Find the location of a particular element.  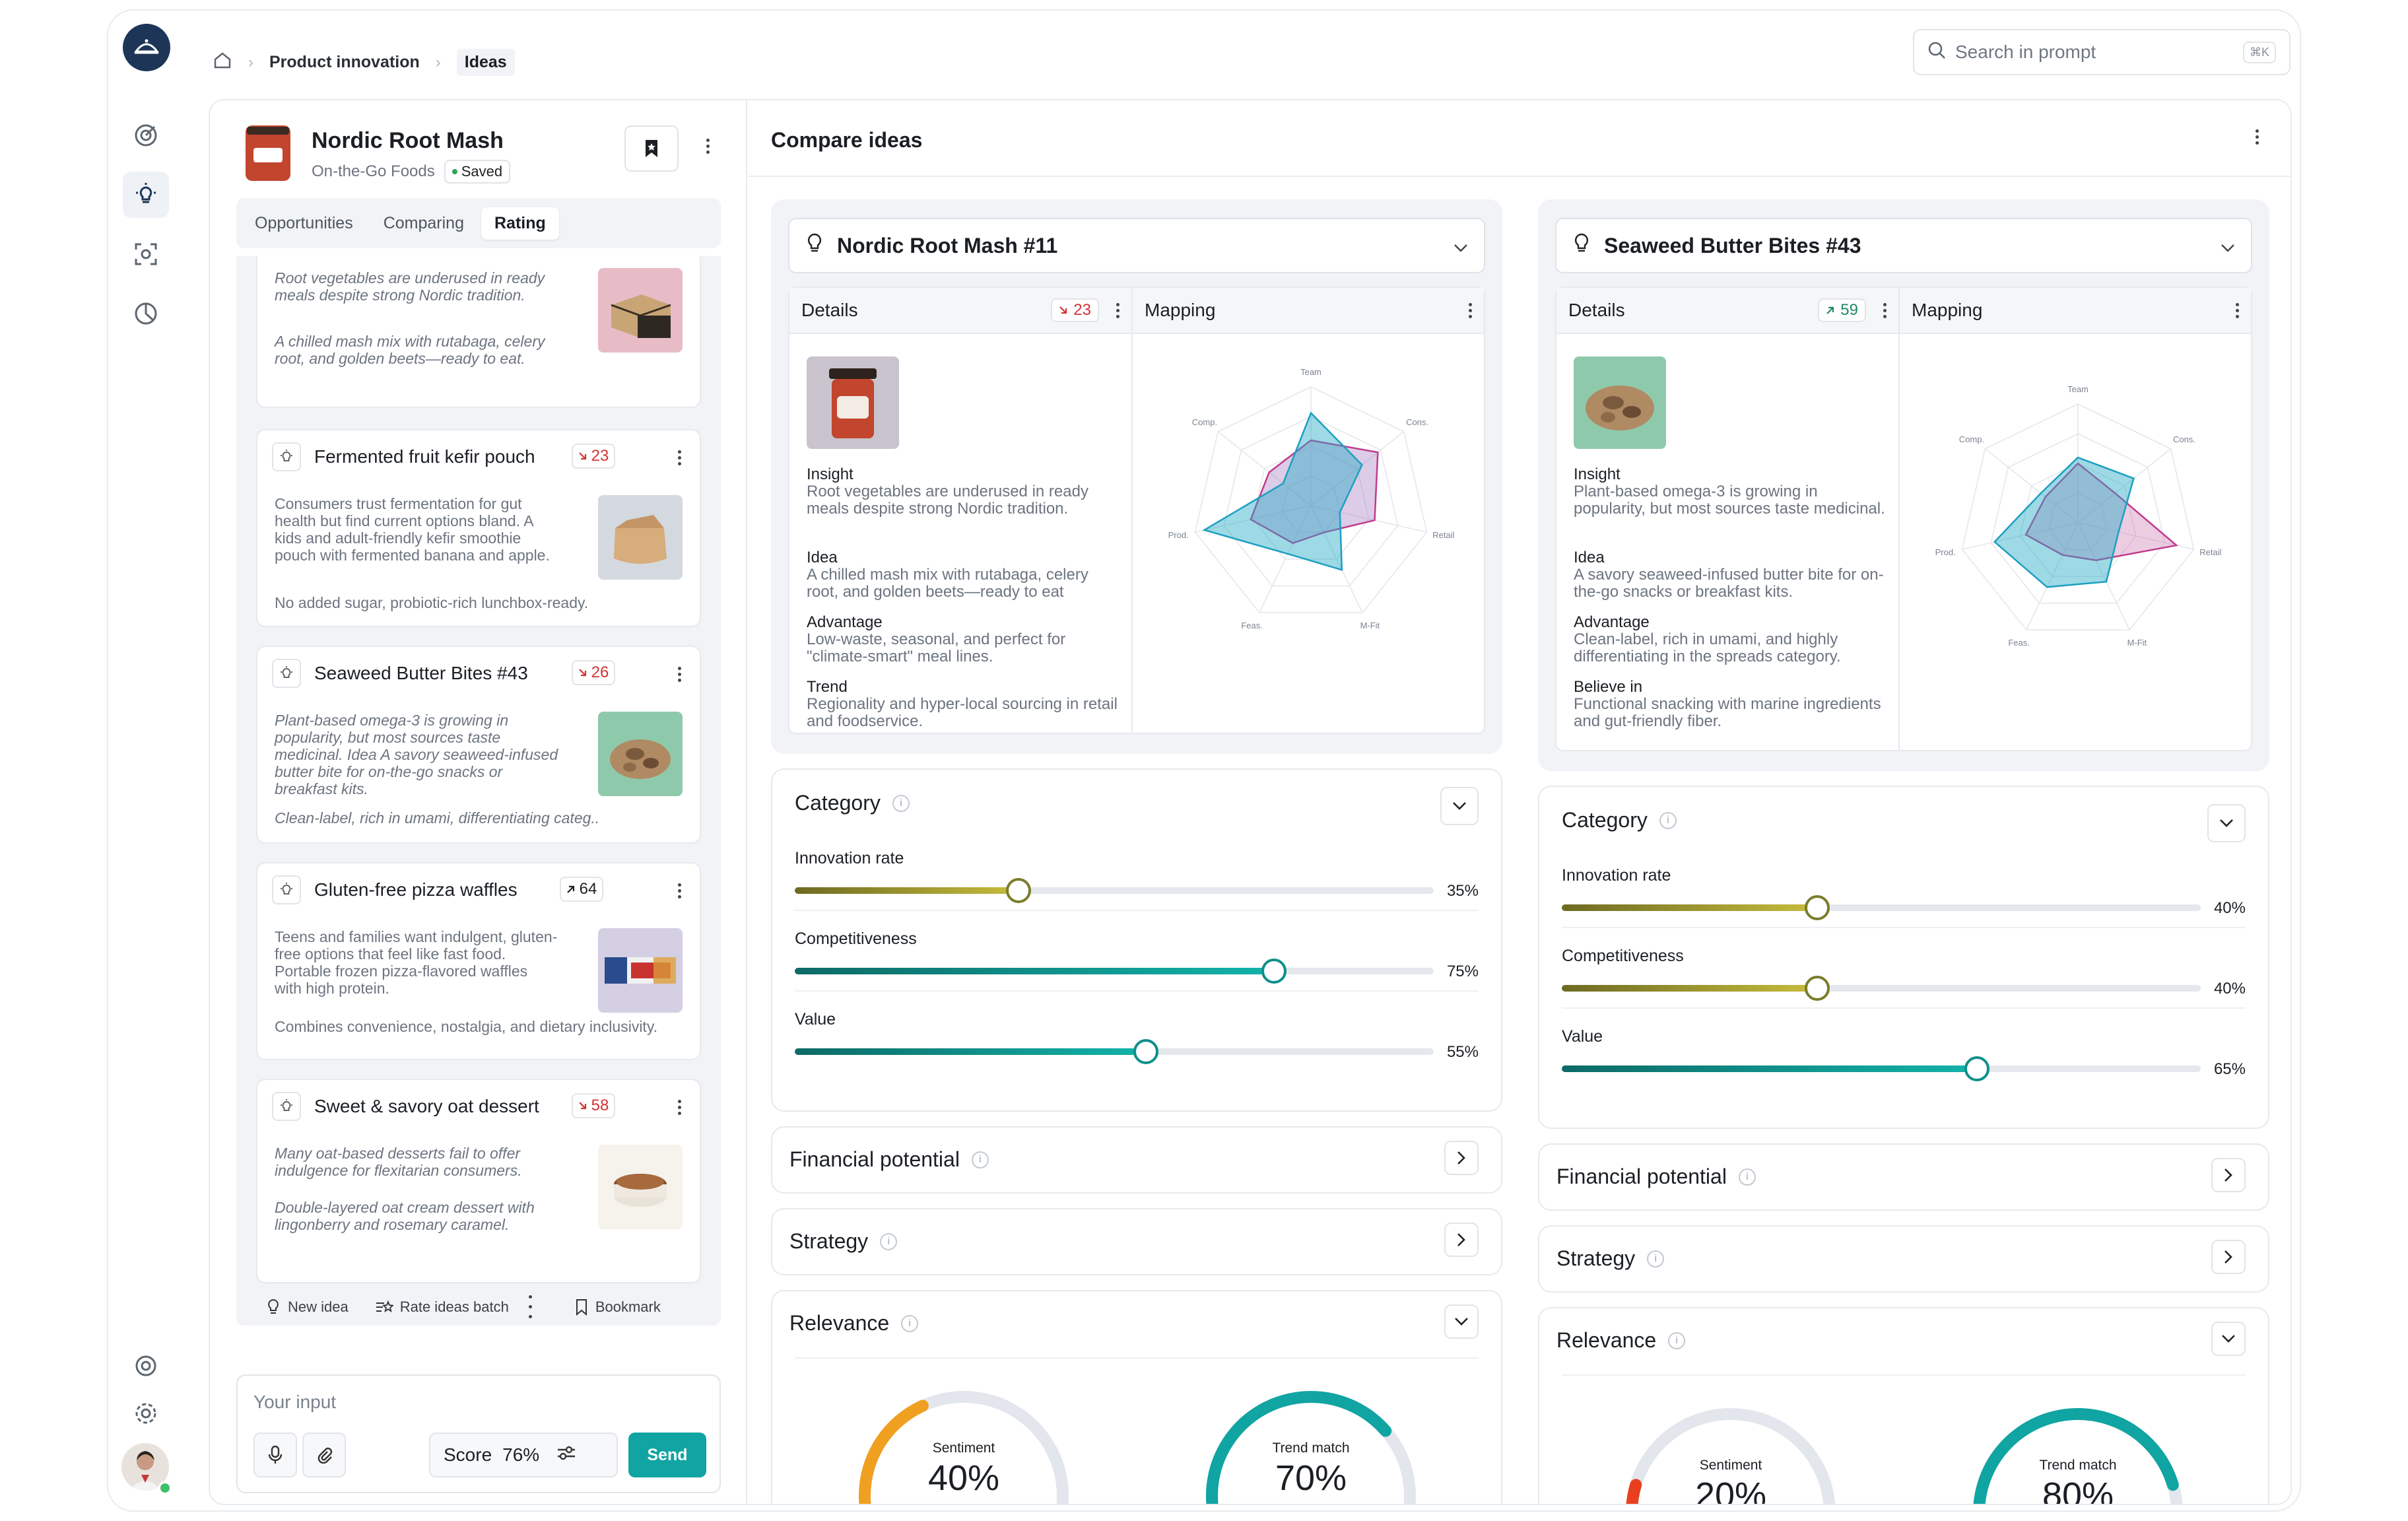

tab-rating: Rating is located at coordinates (520, 223).